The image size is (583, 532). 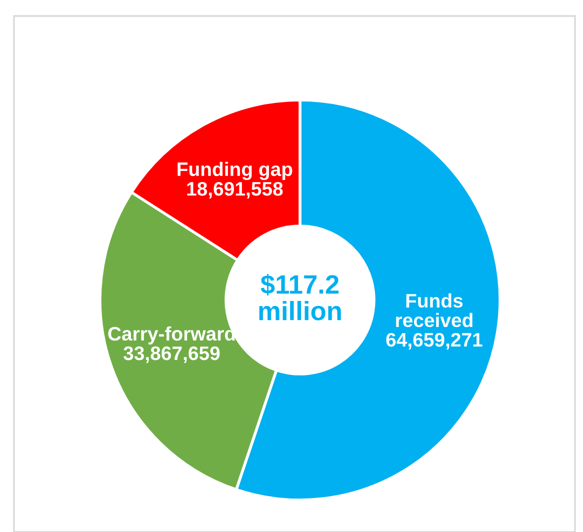 I want to click on data-label: 64,659,271, so click(x=434, y=341).